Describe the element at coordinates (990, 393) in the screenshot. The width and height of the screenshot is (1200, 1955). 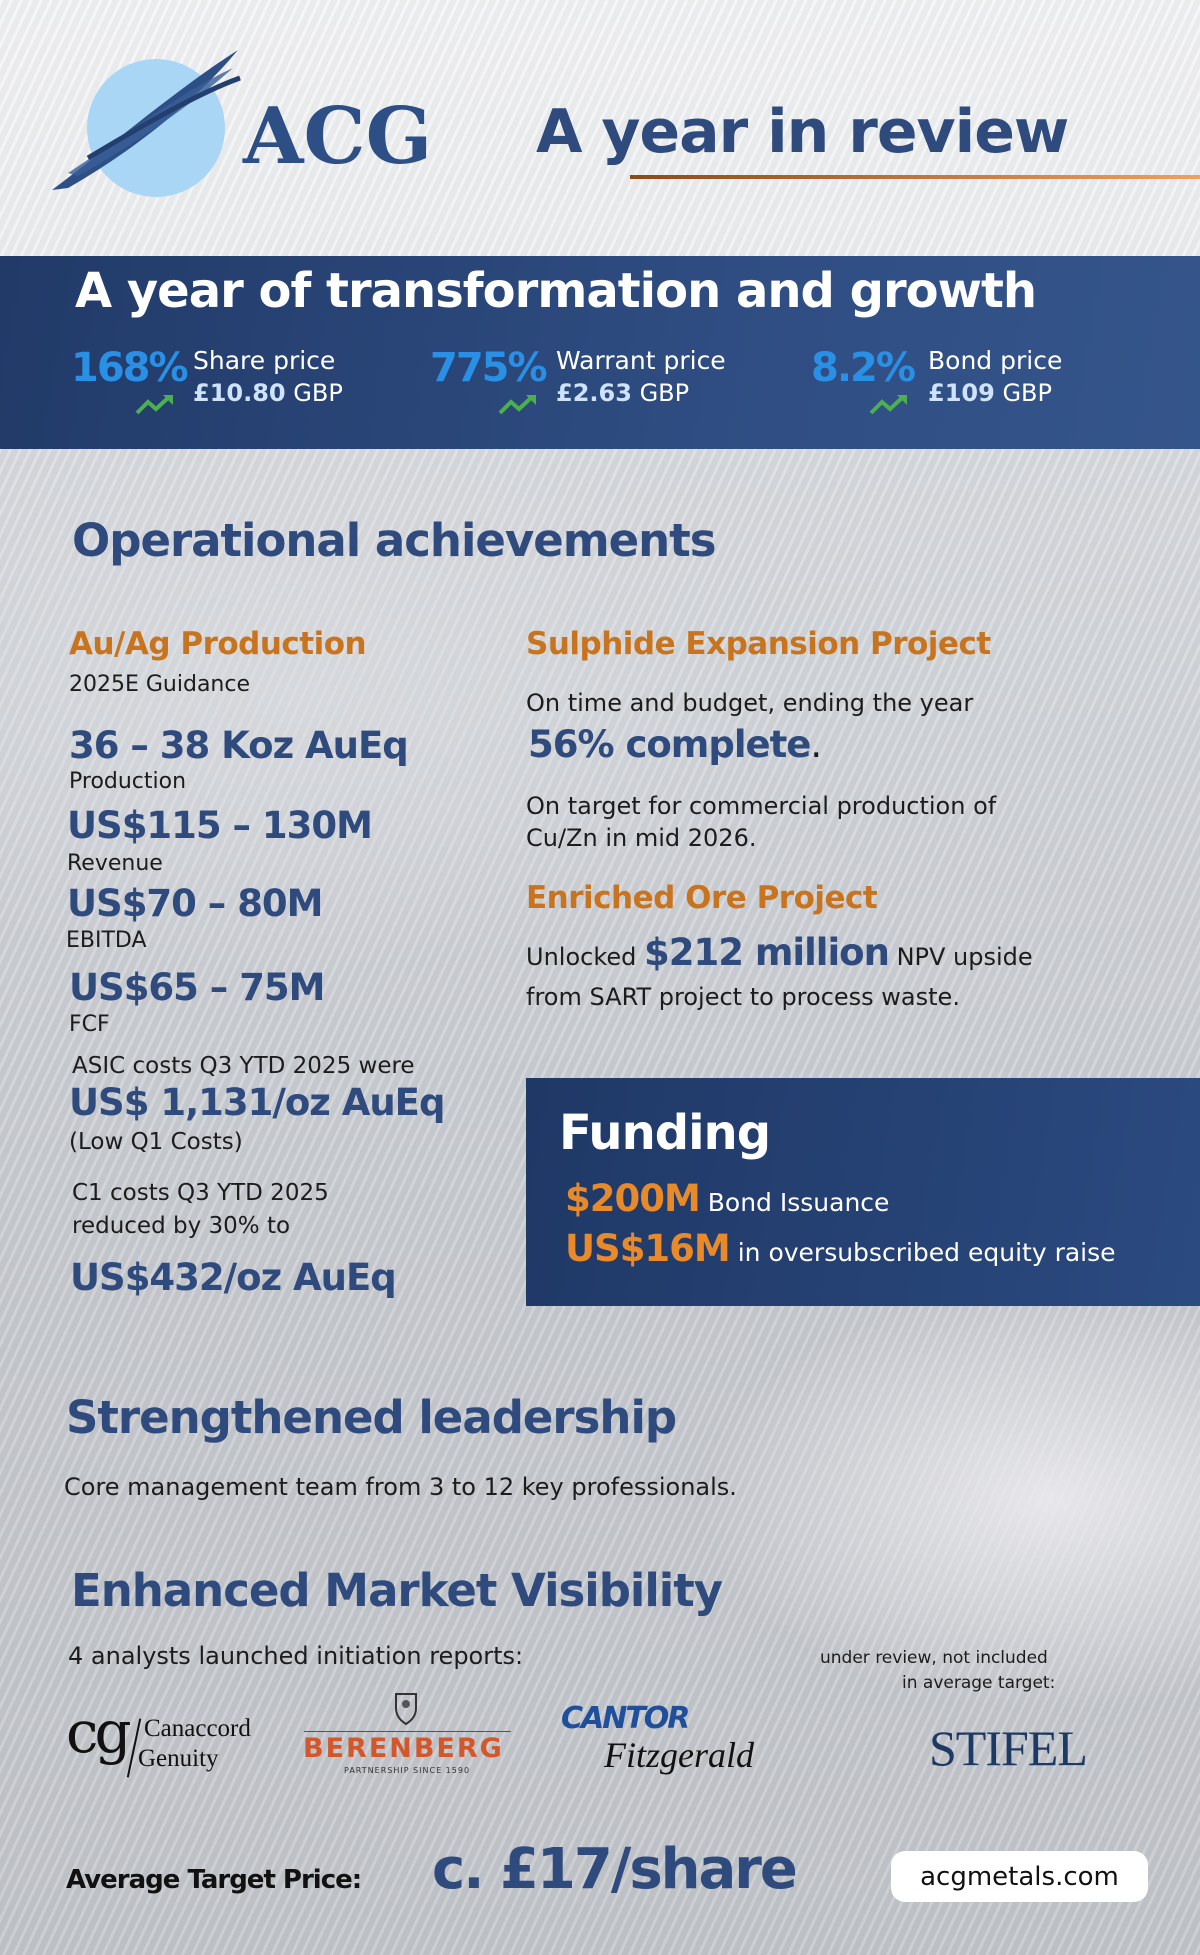
I see `stat-value: £109 GBP` at that location.